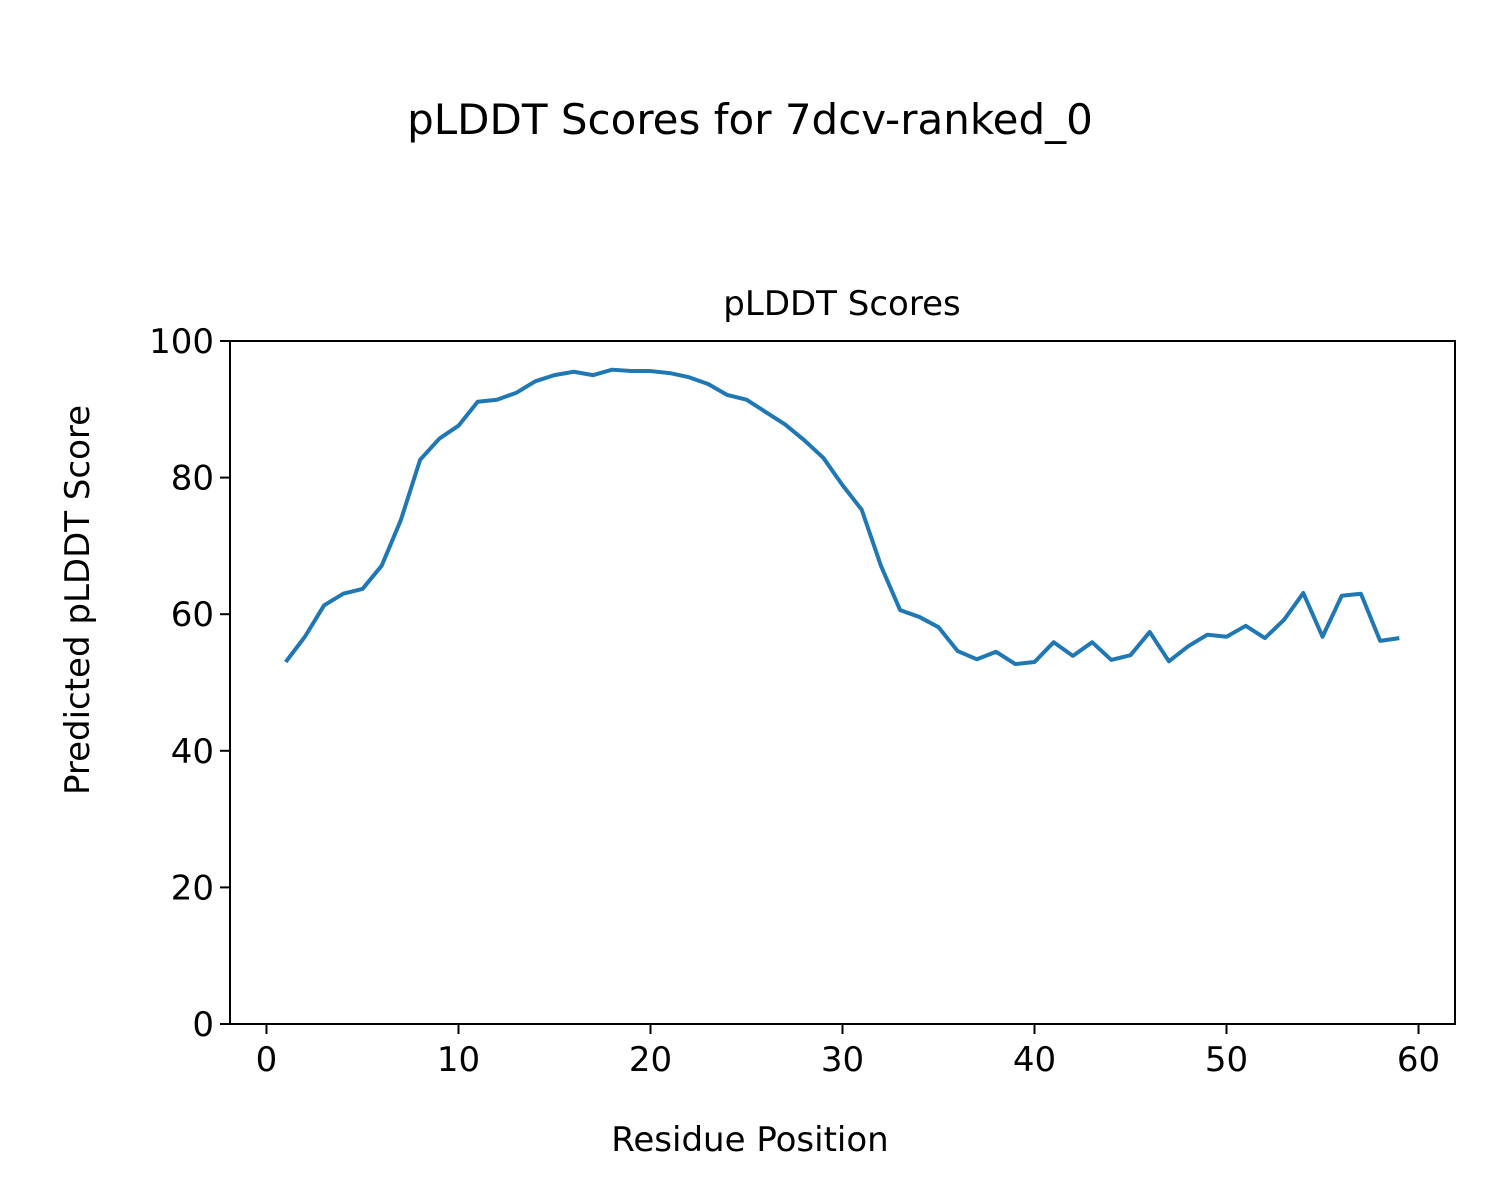 This screenshot has height=1200, width=1500. I want to click on x-tick-label: 50, so click(1226, 1060).